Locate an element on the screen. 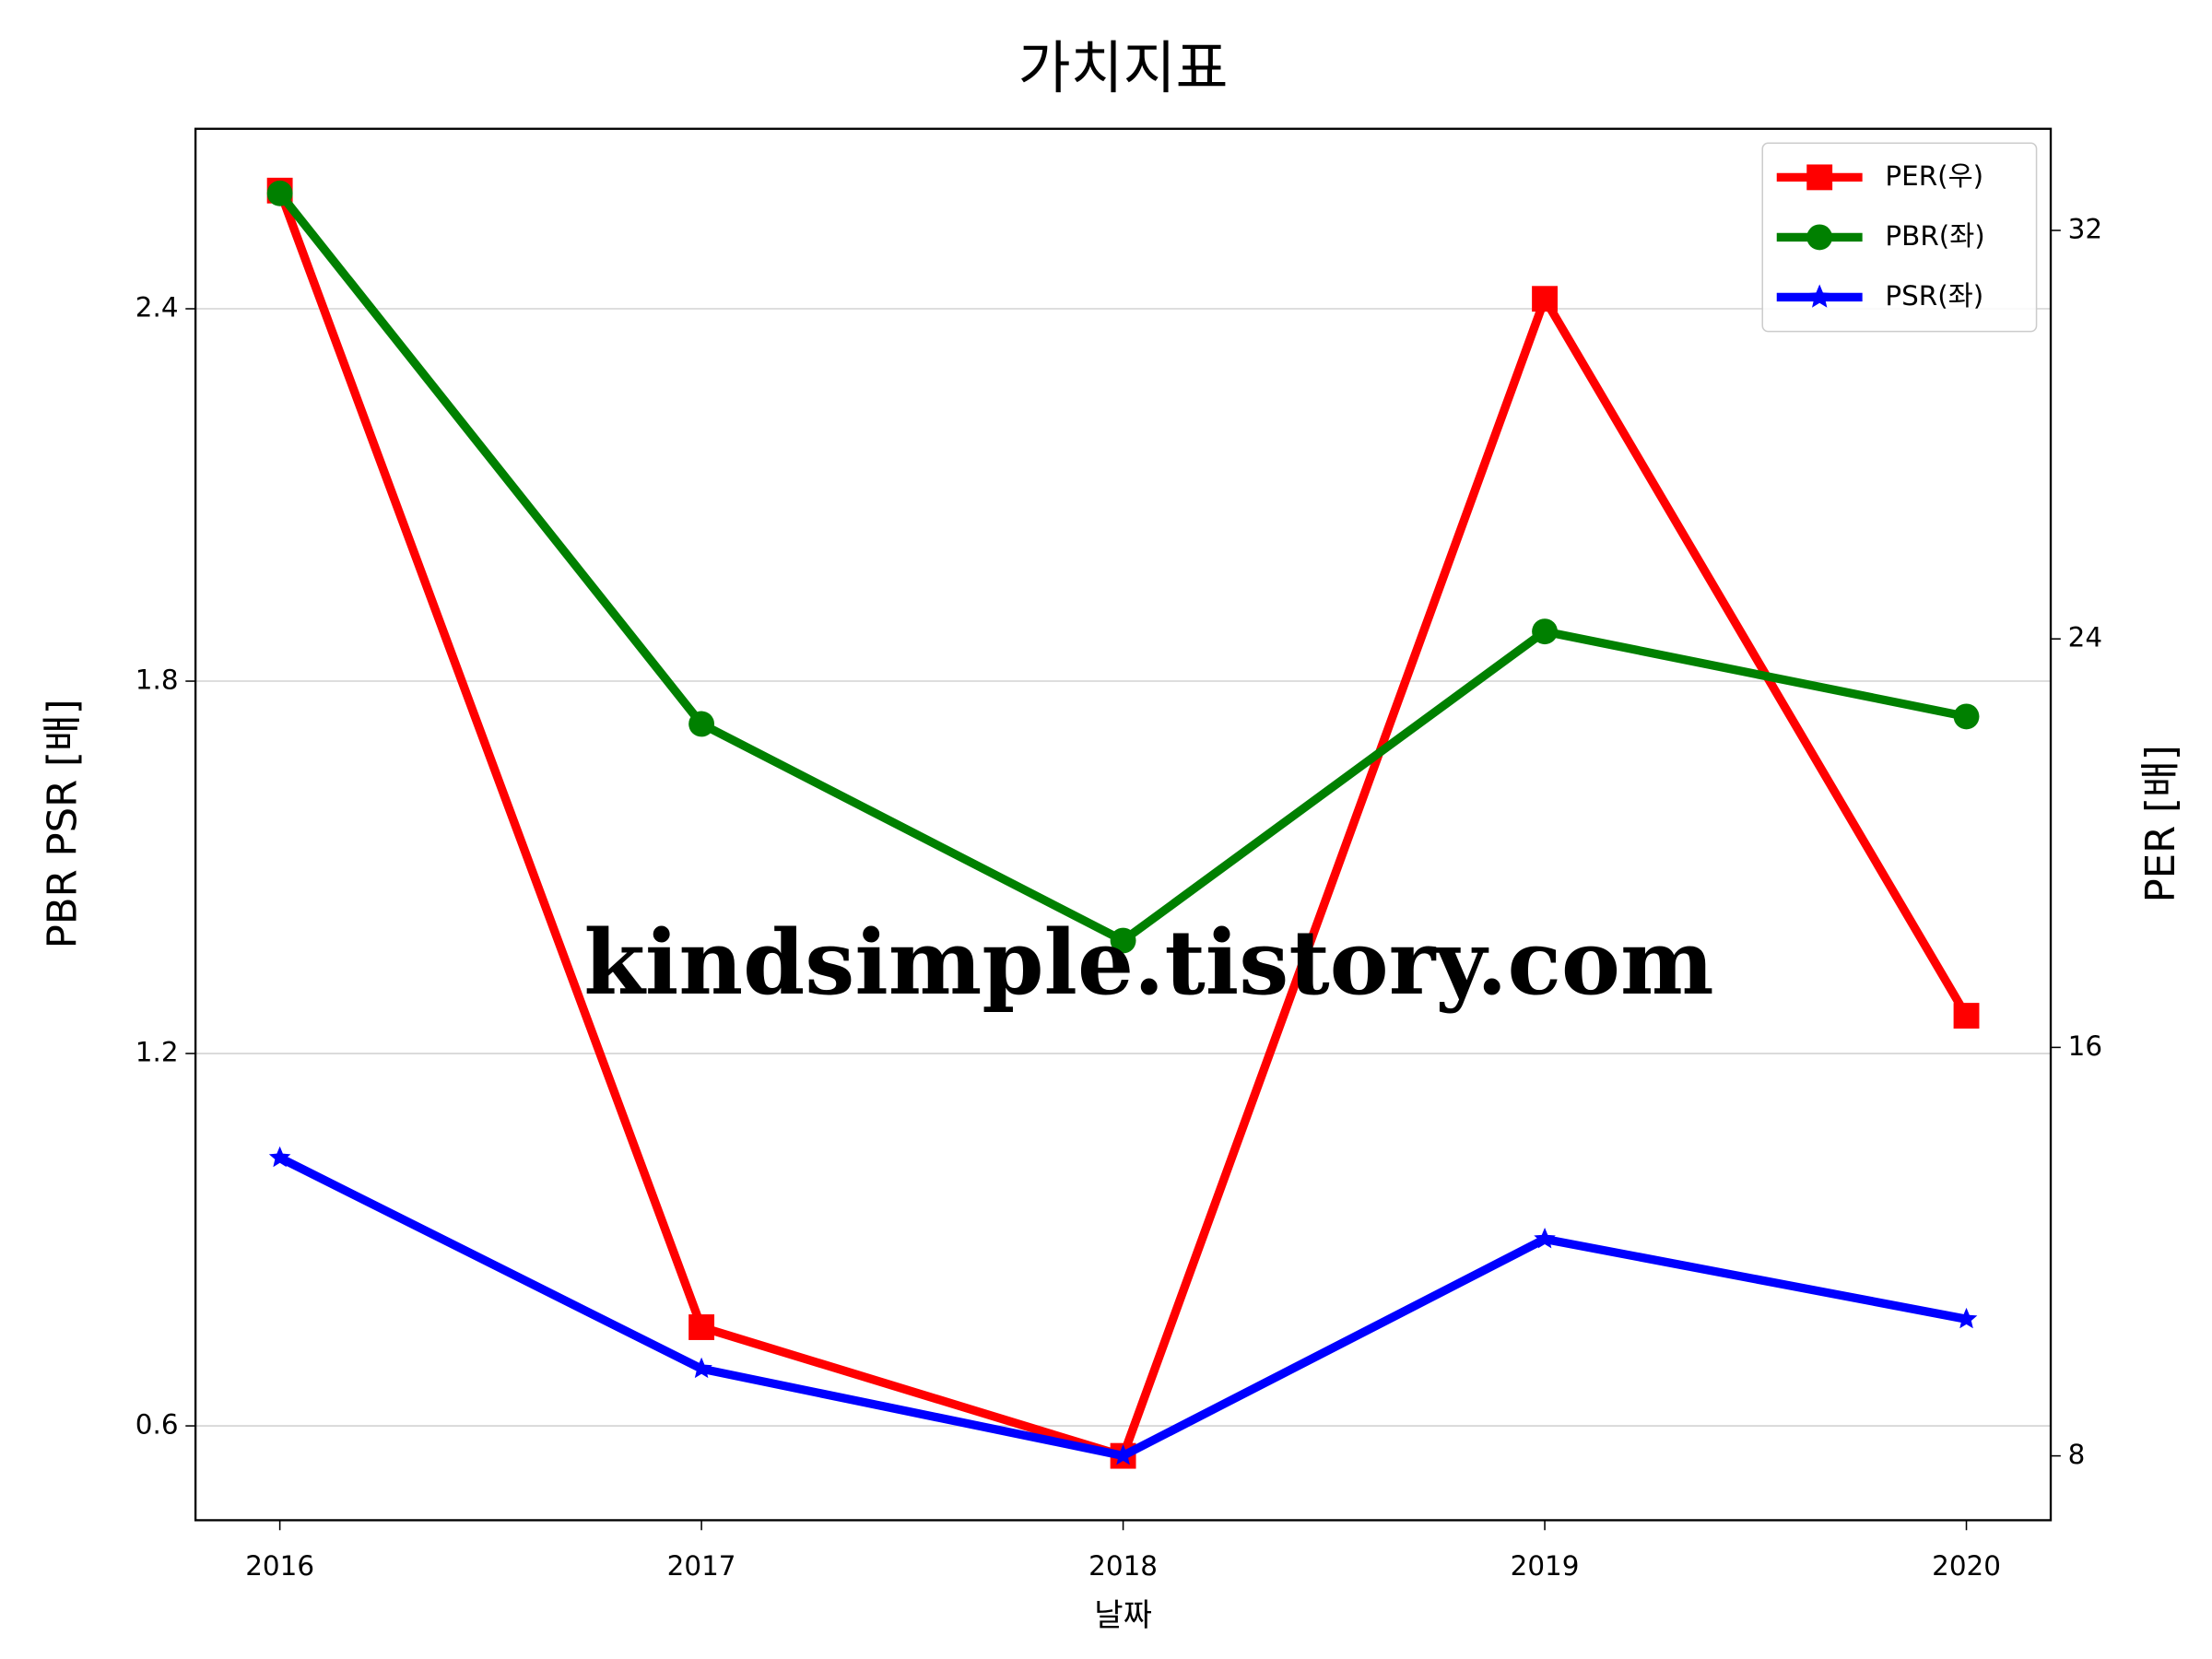 Image resolution: width=2212 pixels, height=1659 pixels. y2-tick-label: 8 is located at coordinates (2077, 1454).